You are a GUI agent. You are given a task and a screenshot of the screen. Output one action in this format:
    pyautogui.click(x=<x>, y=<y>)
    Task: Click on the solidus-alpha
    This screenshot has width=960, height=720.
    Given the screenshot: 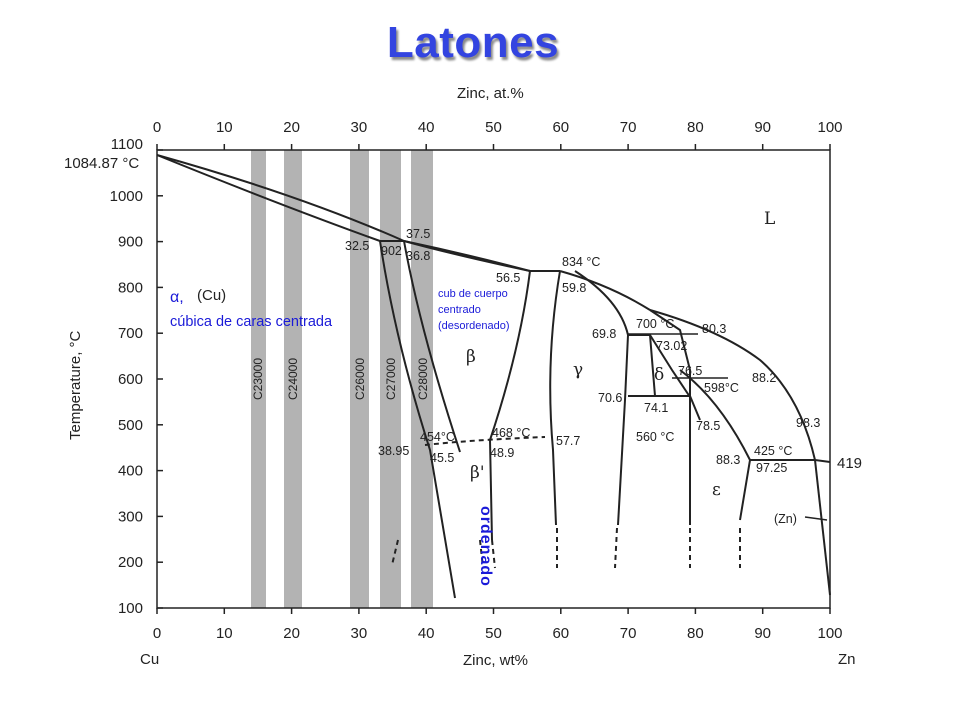 What is the action you would take?
    pyautogui.click(x=268, y=198)
    